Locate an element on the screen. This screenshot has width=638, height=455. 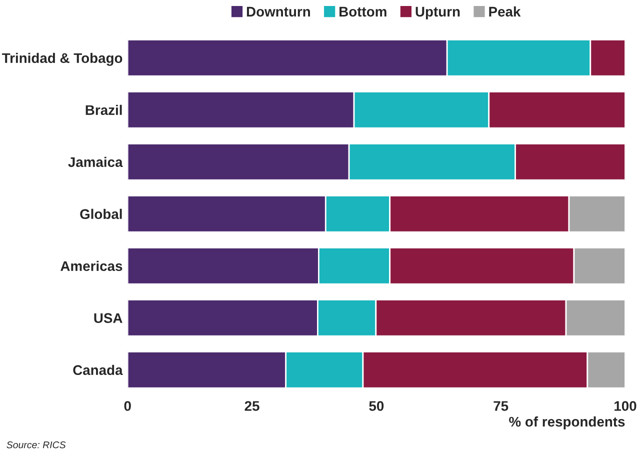
y-tick-label: USA is located at coordinates (108, 318).